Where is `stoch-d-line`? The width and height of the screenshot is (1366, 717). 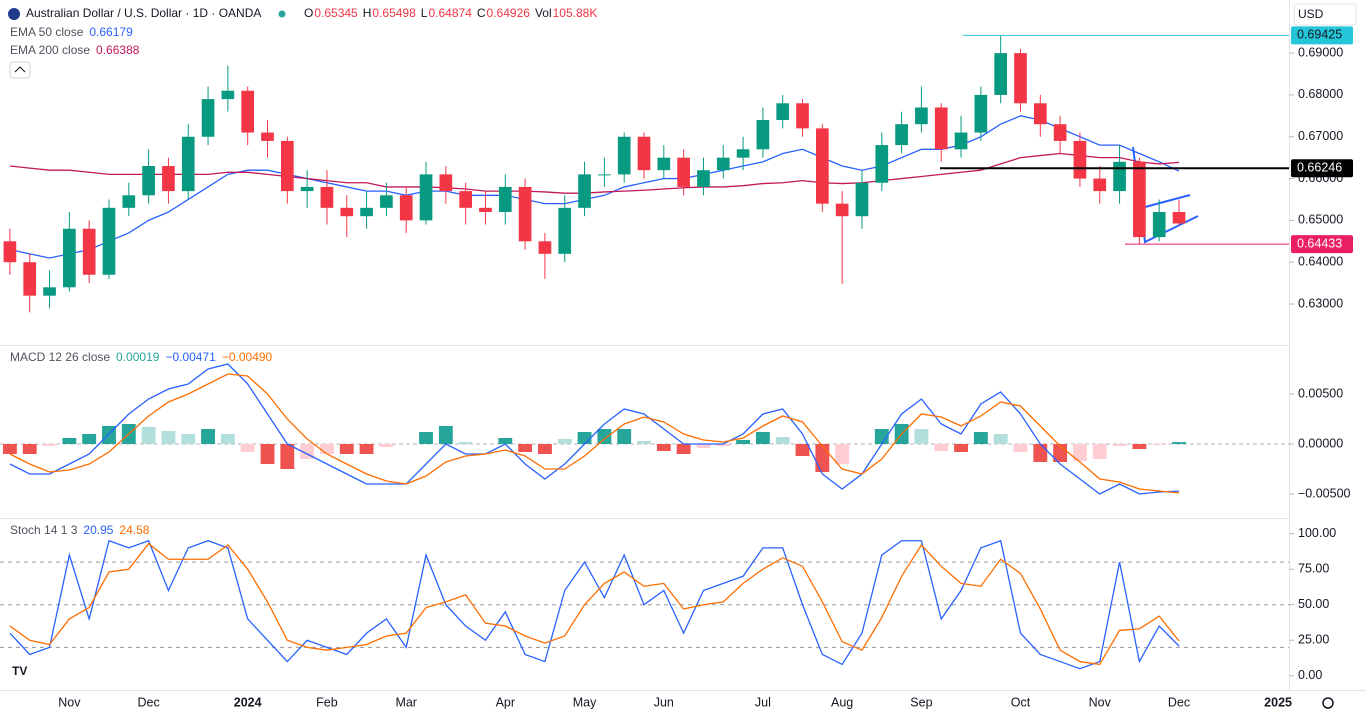
stoch-d-line is located at coordinates (594, 604).